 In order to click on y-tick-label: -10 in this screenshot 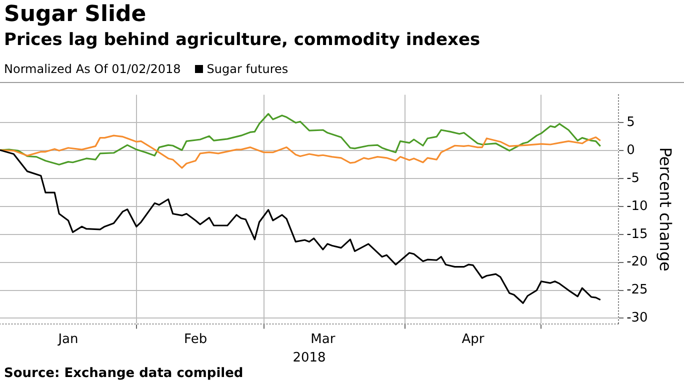, I will do `click(637, 206)`.